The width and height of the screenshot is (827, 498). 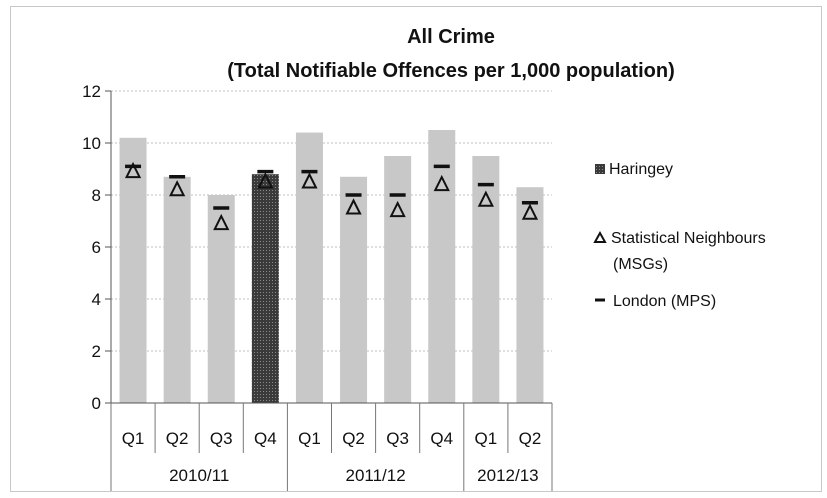 What do you see at coordinates (507, 475) in the screenshot?
I see `group-label: 2012/13` at bounding box center [507, 475].